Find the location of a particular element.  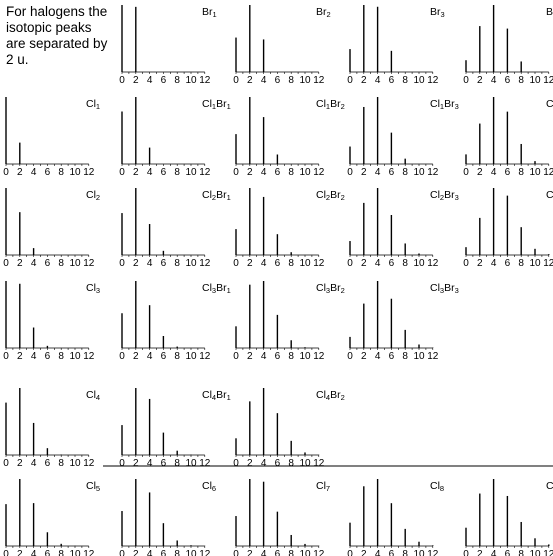

panel-label: Cl8 is located at coordinates (437, 486).